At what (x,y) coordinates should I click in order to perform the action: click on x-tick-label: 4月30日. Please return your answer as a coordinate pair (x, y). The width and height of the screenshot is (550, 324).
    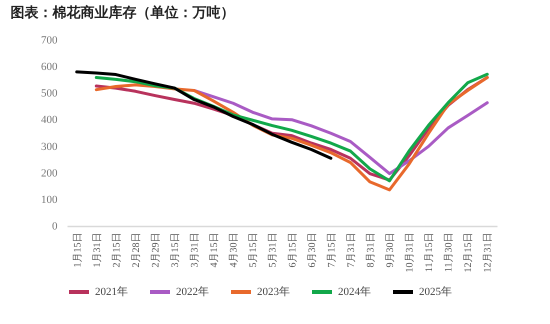
    Looking at the image, I should click on (234, 250).